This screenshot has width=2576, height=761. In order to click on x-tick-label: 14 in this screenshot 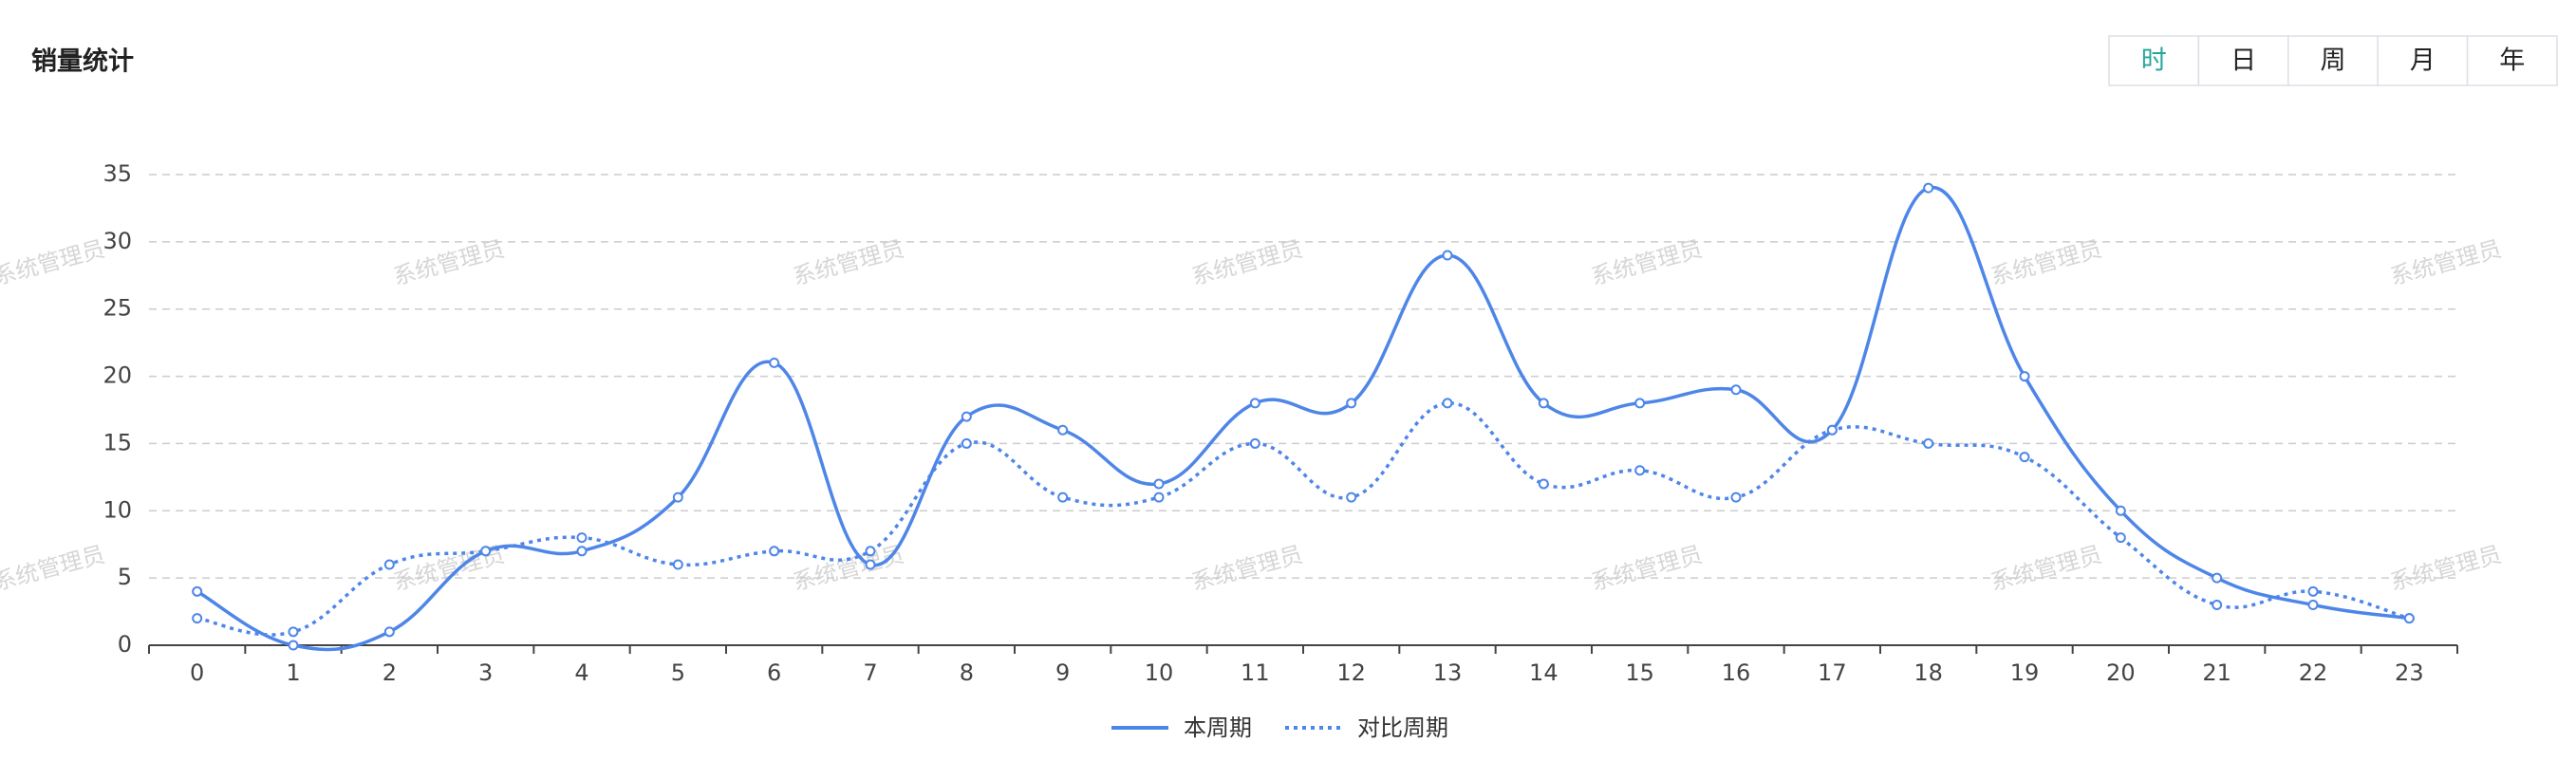, I will do `click(1544, 672)`.